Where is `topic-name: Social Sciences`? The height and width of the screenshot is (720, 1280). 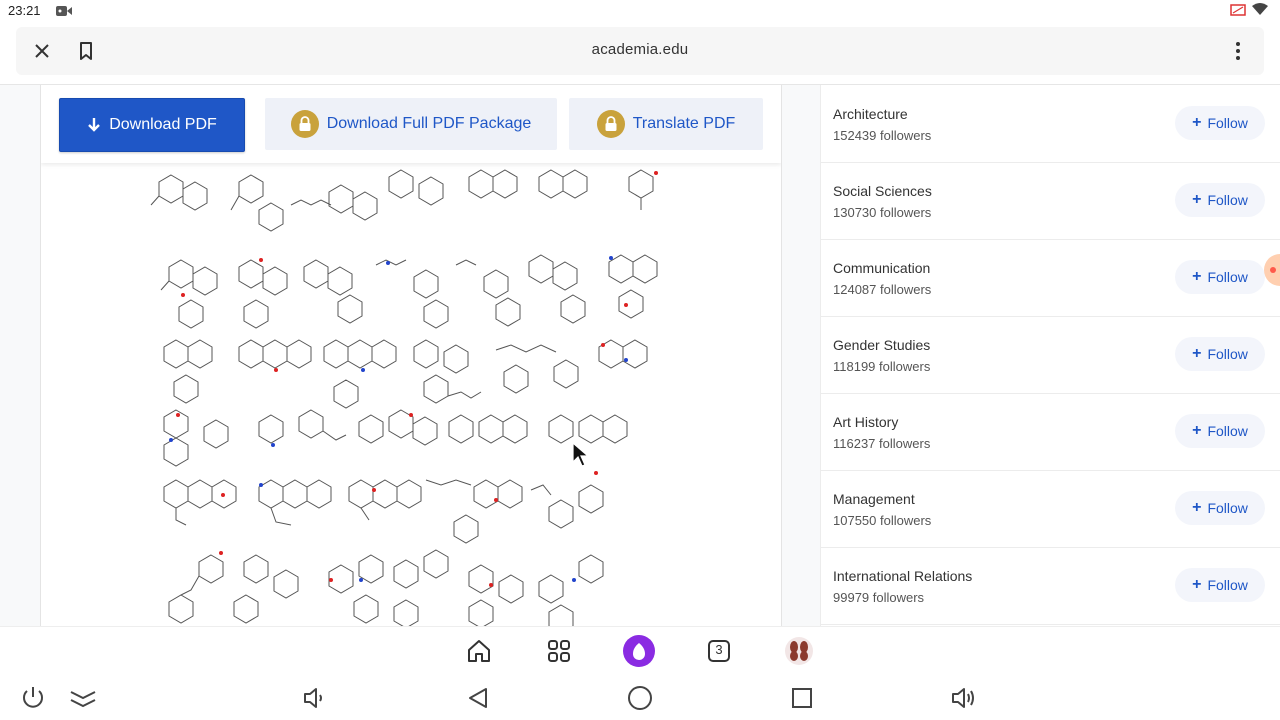
topic-name: Social Sciences is located at coordinates (882, 191).